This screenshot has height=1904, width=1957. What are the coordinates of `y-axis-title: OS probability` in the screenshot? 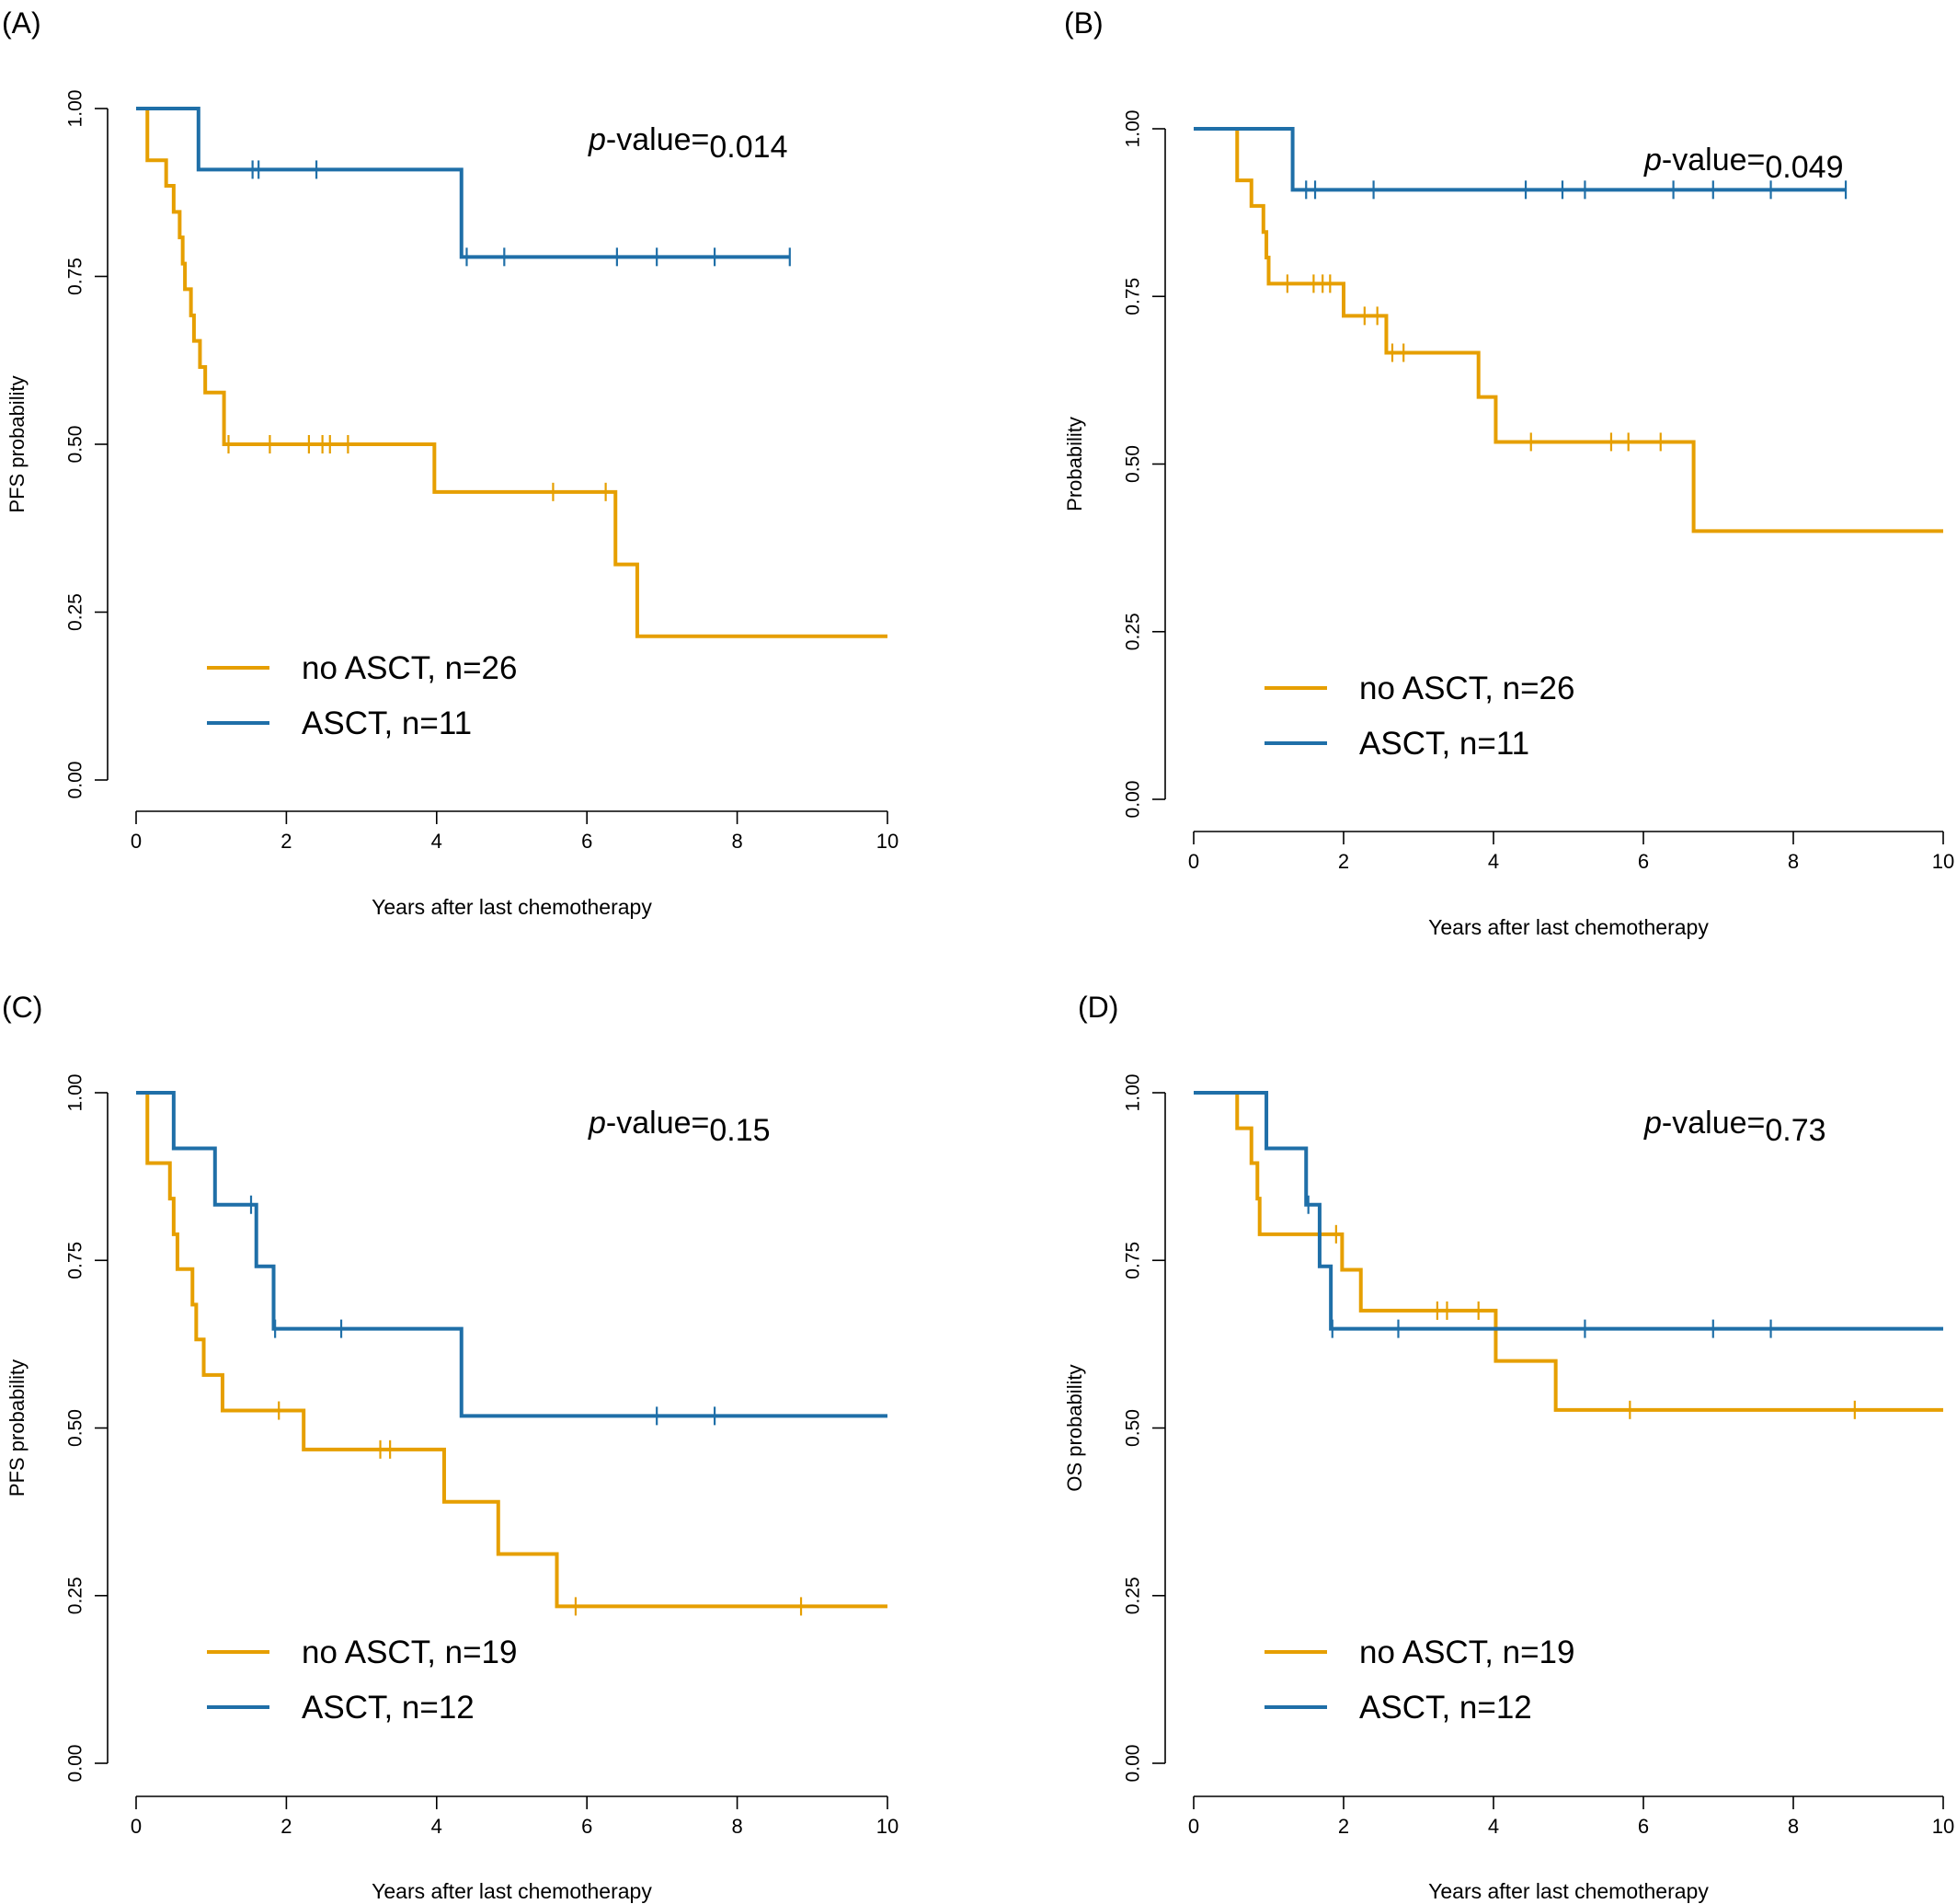 It's located at (1074, 1427).